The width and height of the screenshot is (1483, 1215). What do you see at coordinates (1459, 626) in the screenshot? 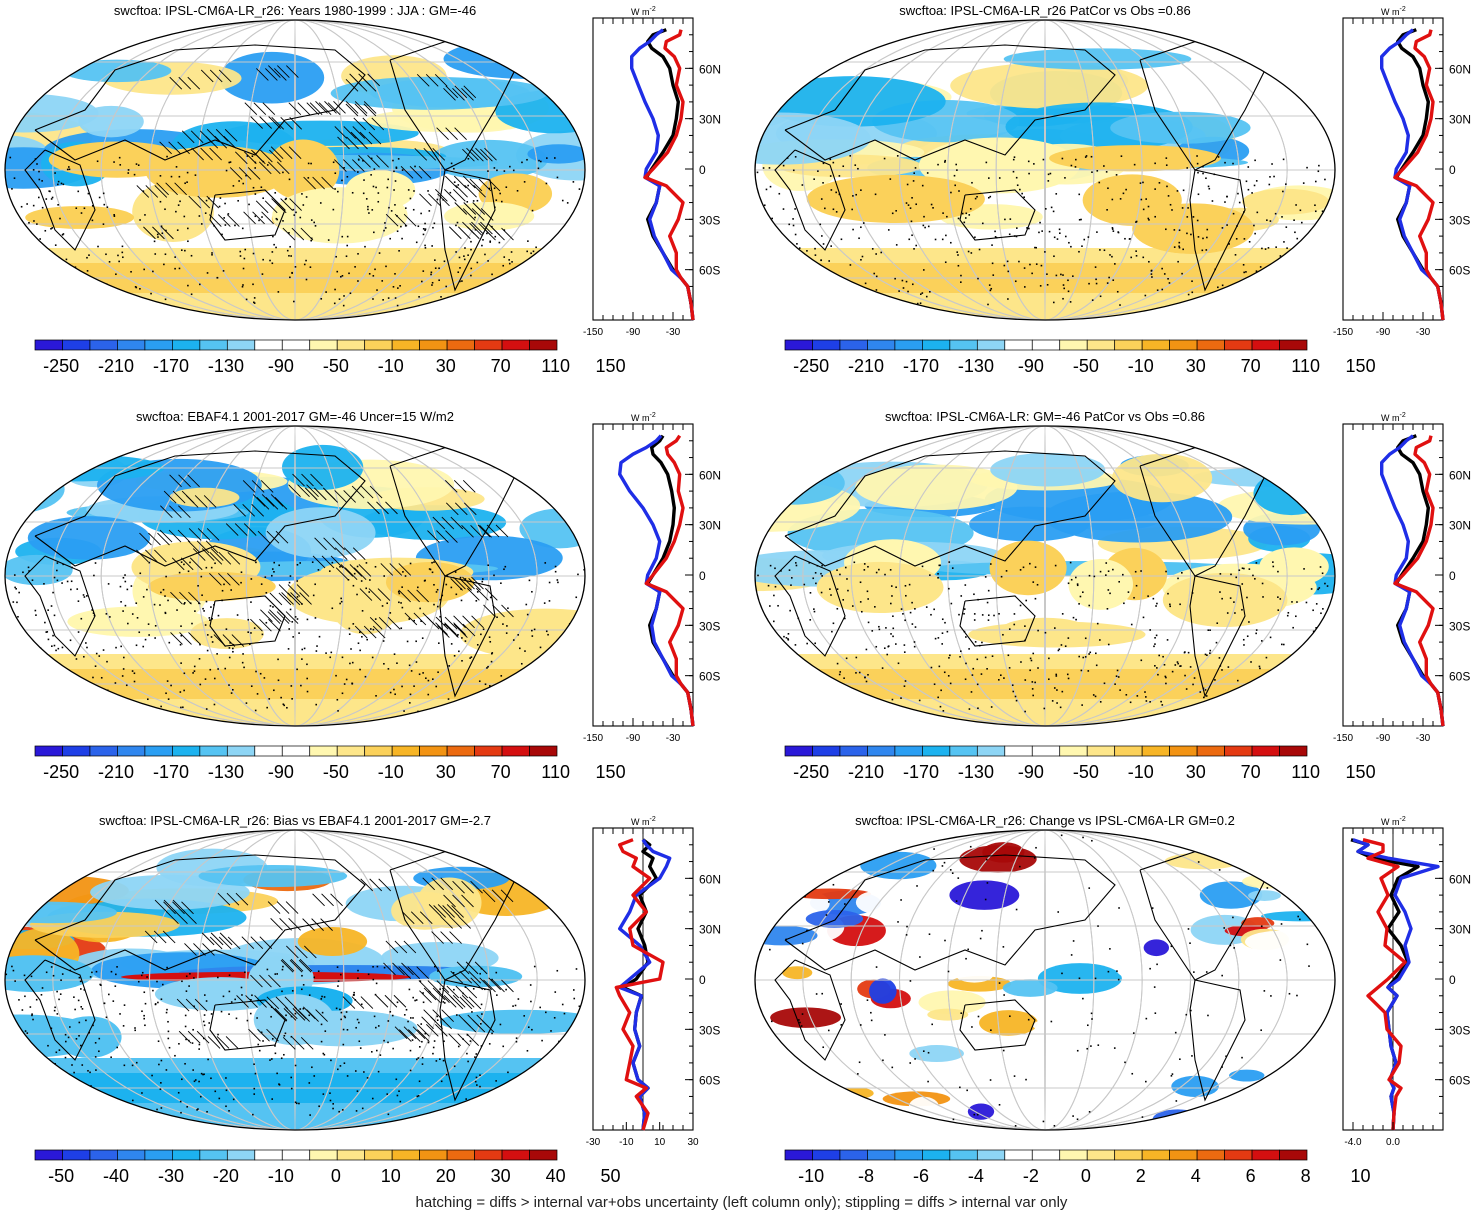
I see `profile-lat-label: 30S` at bounding box center [1459, 626].